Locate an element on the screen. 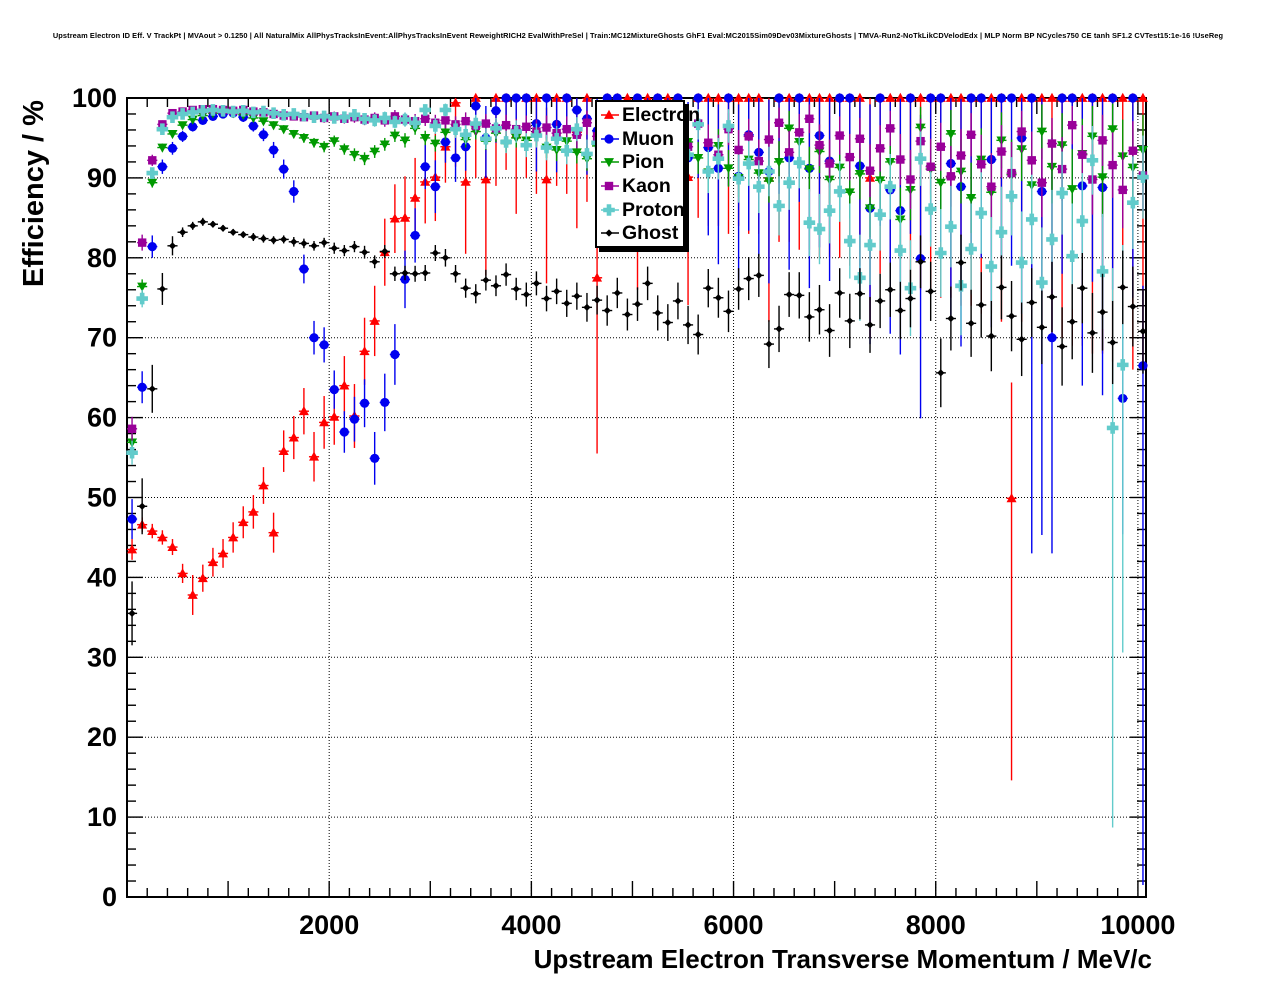 The width and height of the screenshot is (1276, 996). ghost-marker-icon is located at coordinates (610, 233).